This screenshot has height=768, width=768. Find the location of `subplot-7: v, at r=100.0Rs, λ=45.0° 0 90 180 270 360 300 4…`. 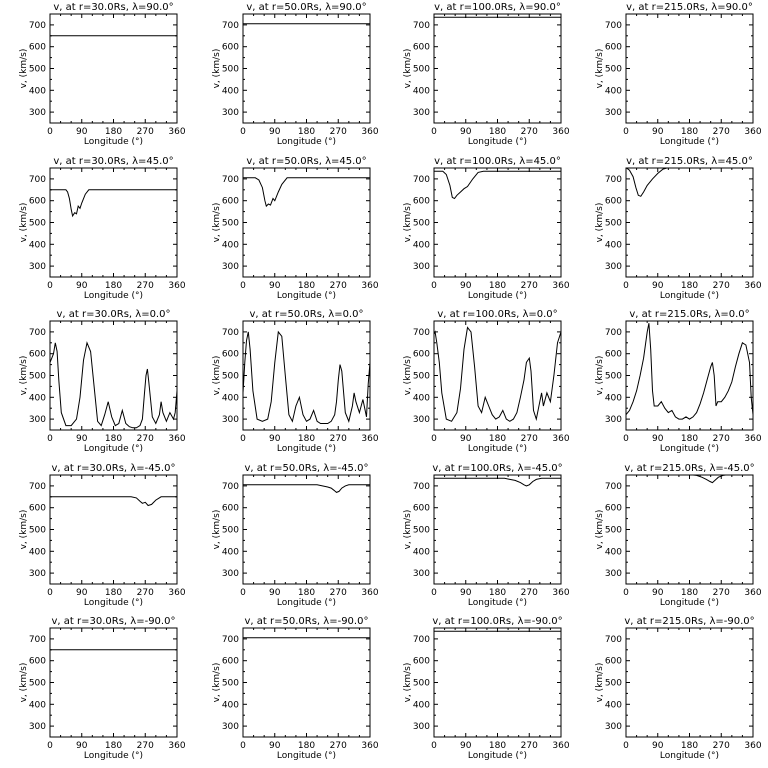

subplot-7: v, at r=100.0Rs, λ=45.0° 0 90 180 270 360 300 4… is located at coordinates (486, 228).